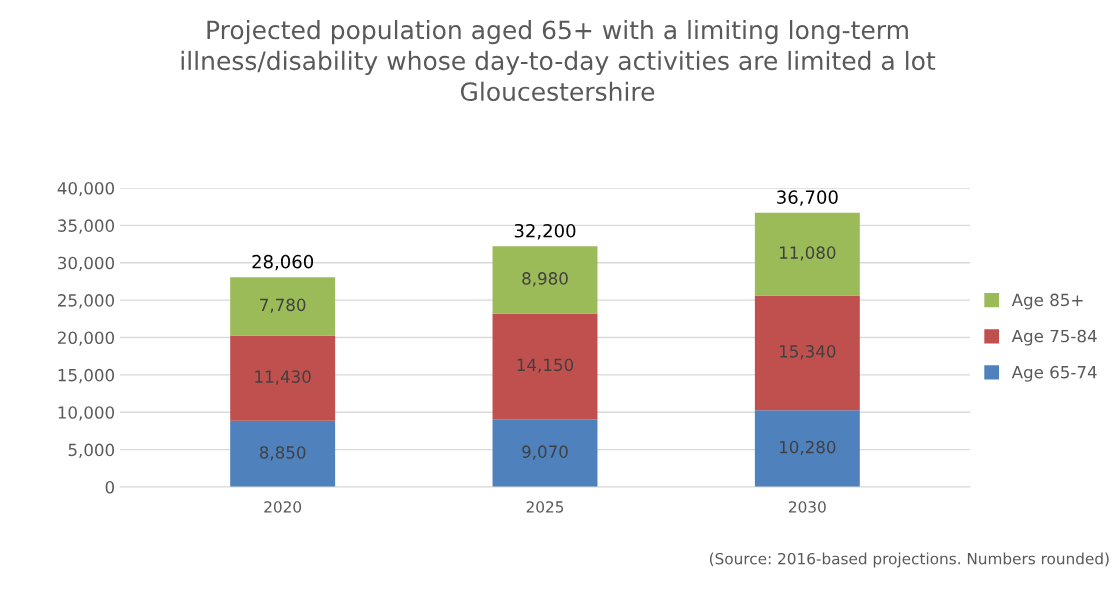  I want to click on data-label: 15,340, so click(808, 352).